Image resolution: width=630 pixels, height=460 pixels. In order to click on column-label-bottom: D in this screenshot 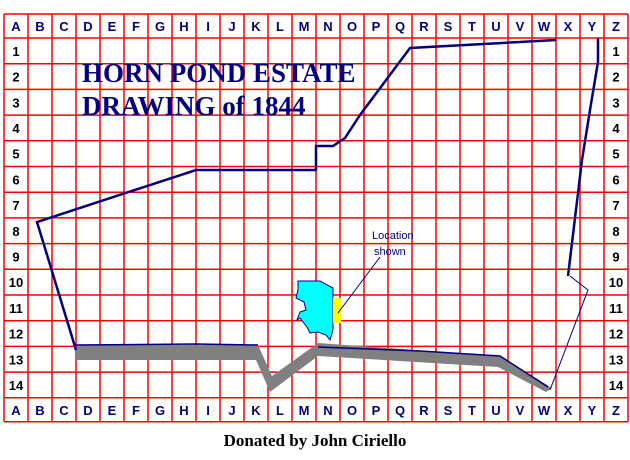, I will do `click(87, 410)`.